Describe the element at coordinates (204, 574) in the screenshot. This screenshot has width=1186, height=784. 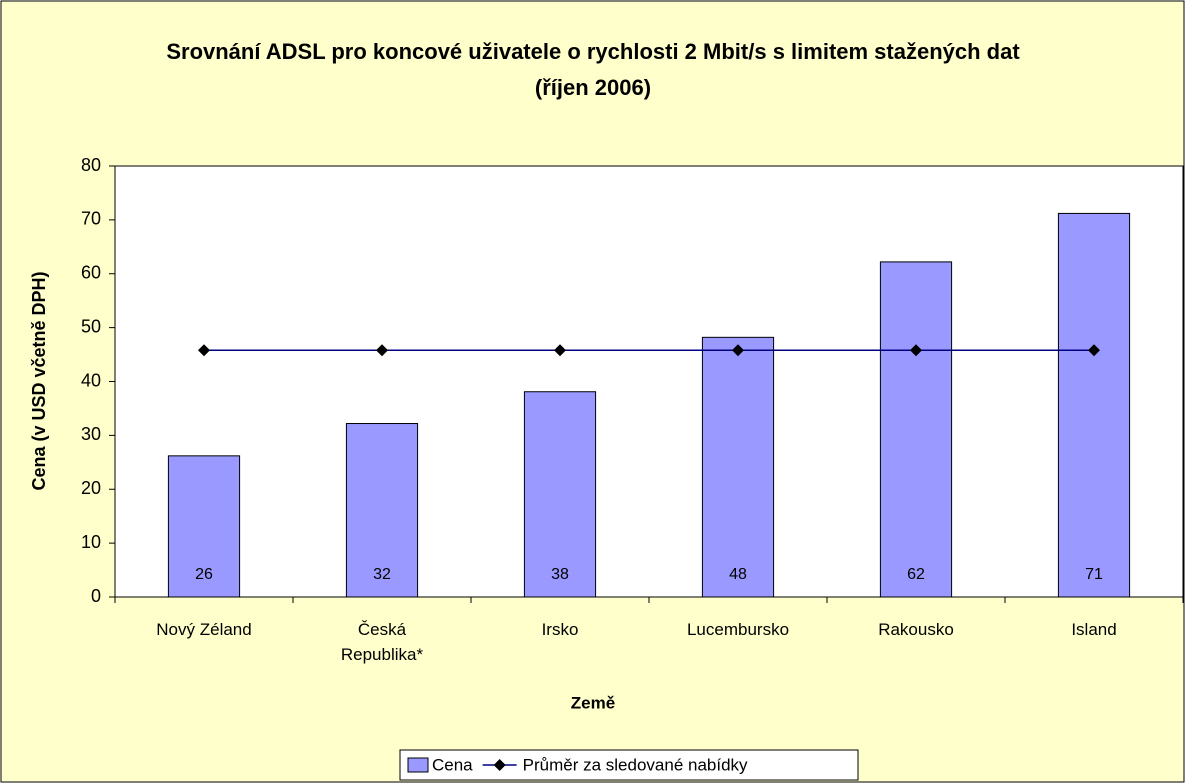
I see `value-label: 26` at that location.